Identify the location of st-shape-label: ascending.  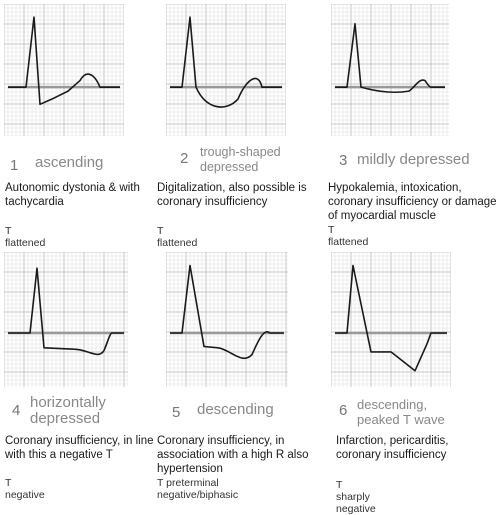
(69, 162).